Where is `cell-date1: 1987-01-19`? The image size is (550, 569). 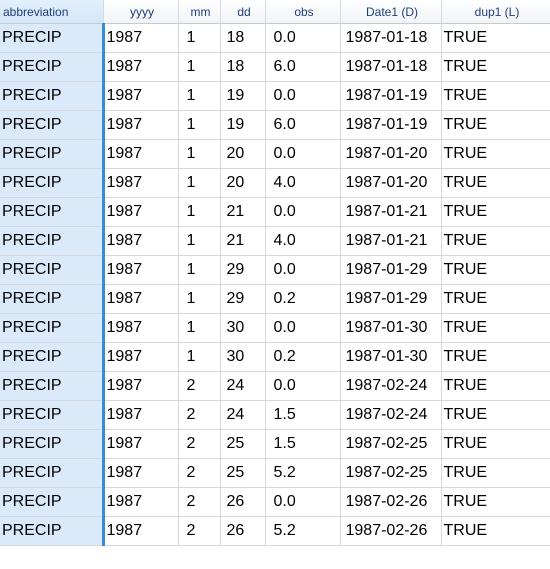
cell-date1: 1987-01-19 is located at coordinates (391, 125).